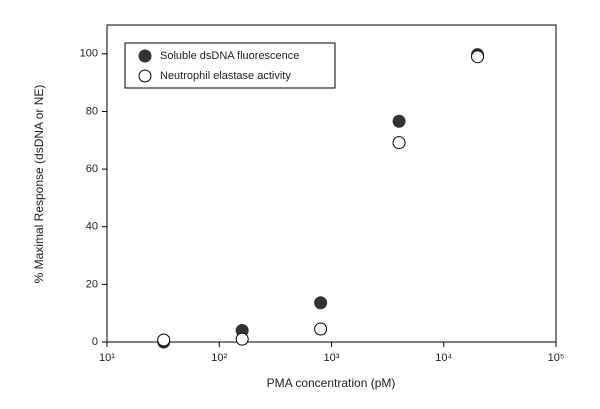 The width and height of the screenshot is (600, 409). What do you see at coordinates (332, 358) in the screenshot?
I see `x-tick-label: 10³` at bounding box center [332, 358].